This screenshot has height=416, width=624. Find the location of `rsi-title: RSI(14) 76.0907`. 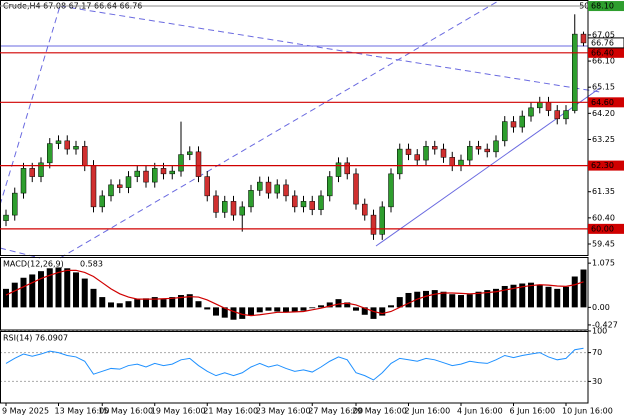

rsi-title: RSI(14) 76.0907 is located at coordinates (35, 338).